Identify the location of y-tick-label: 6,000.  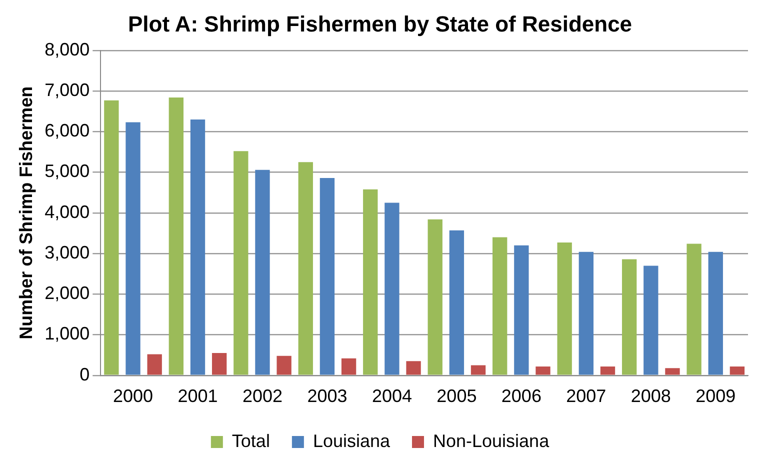
(67, 130).